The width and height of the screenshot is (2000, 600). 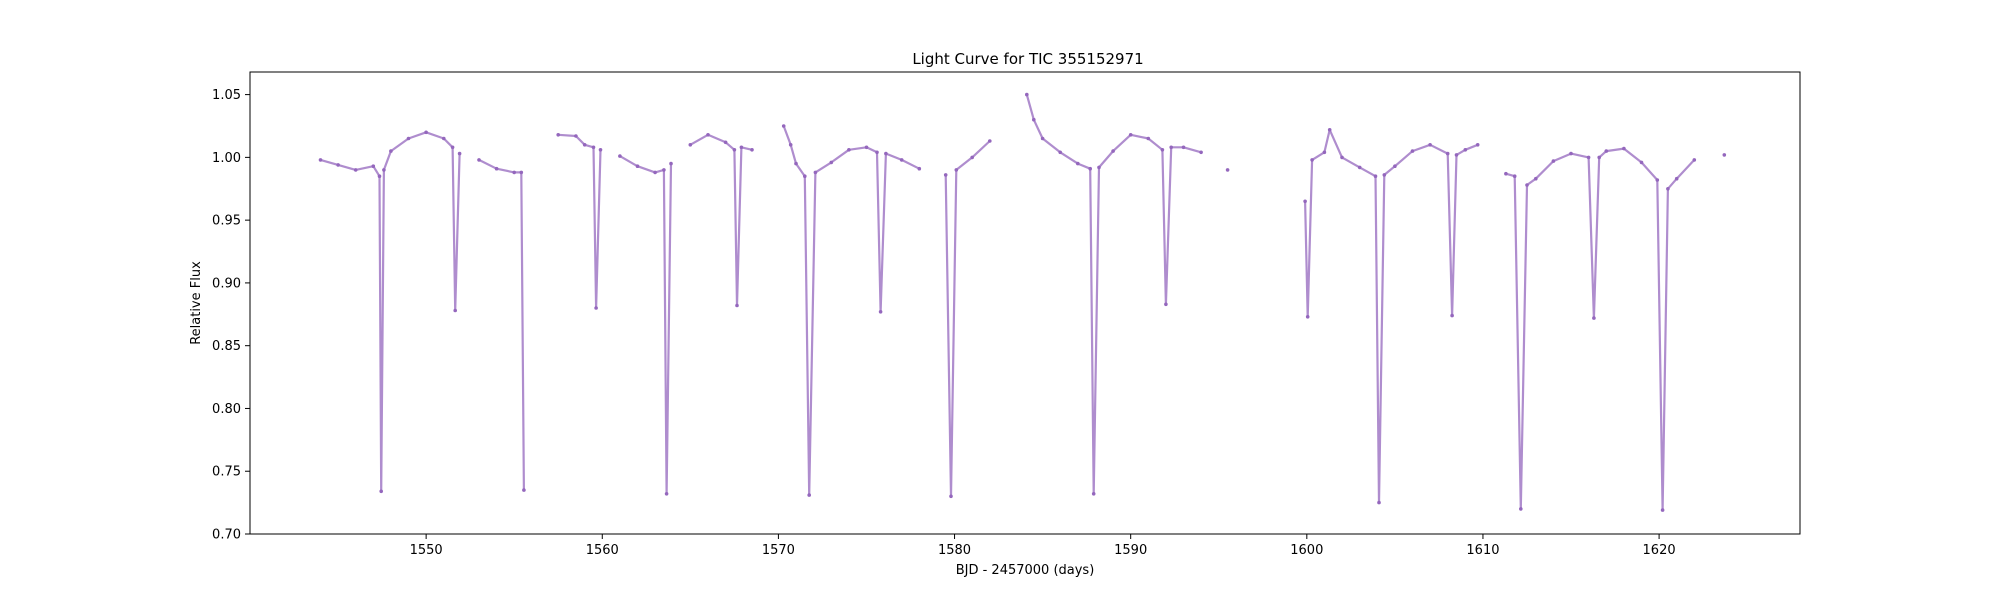 What do you see at coordinates (226, 95) in the screenshot?
I see `y-tick-label: 1.05` at bounding box center [226, 95].